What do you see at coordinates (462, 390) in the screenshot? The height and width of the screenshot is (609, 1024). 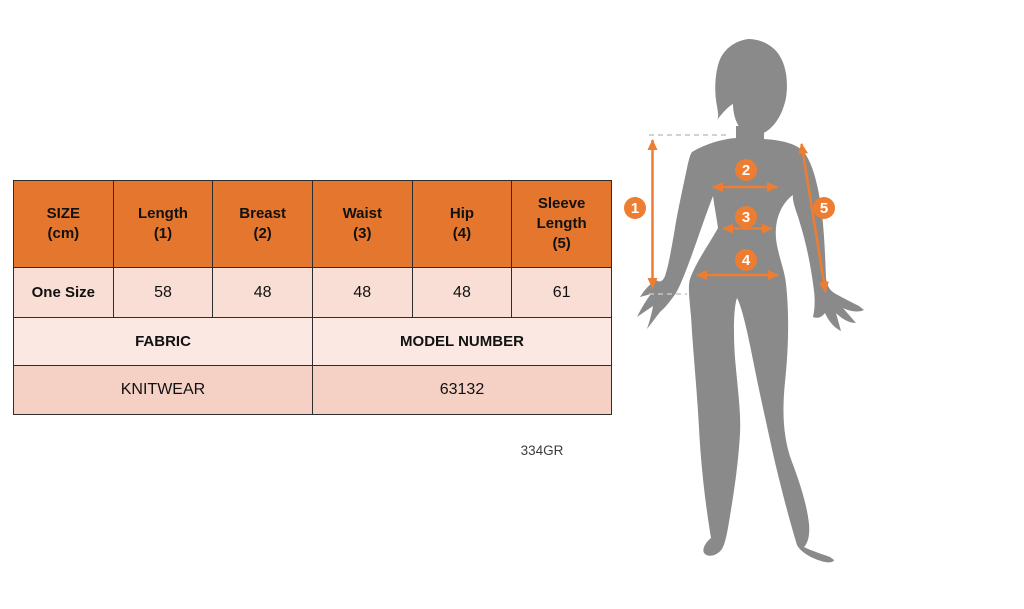 I see `model-number-value: 63132` at bounding box center [462, 390].